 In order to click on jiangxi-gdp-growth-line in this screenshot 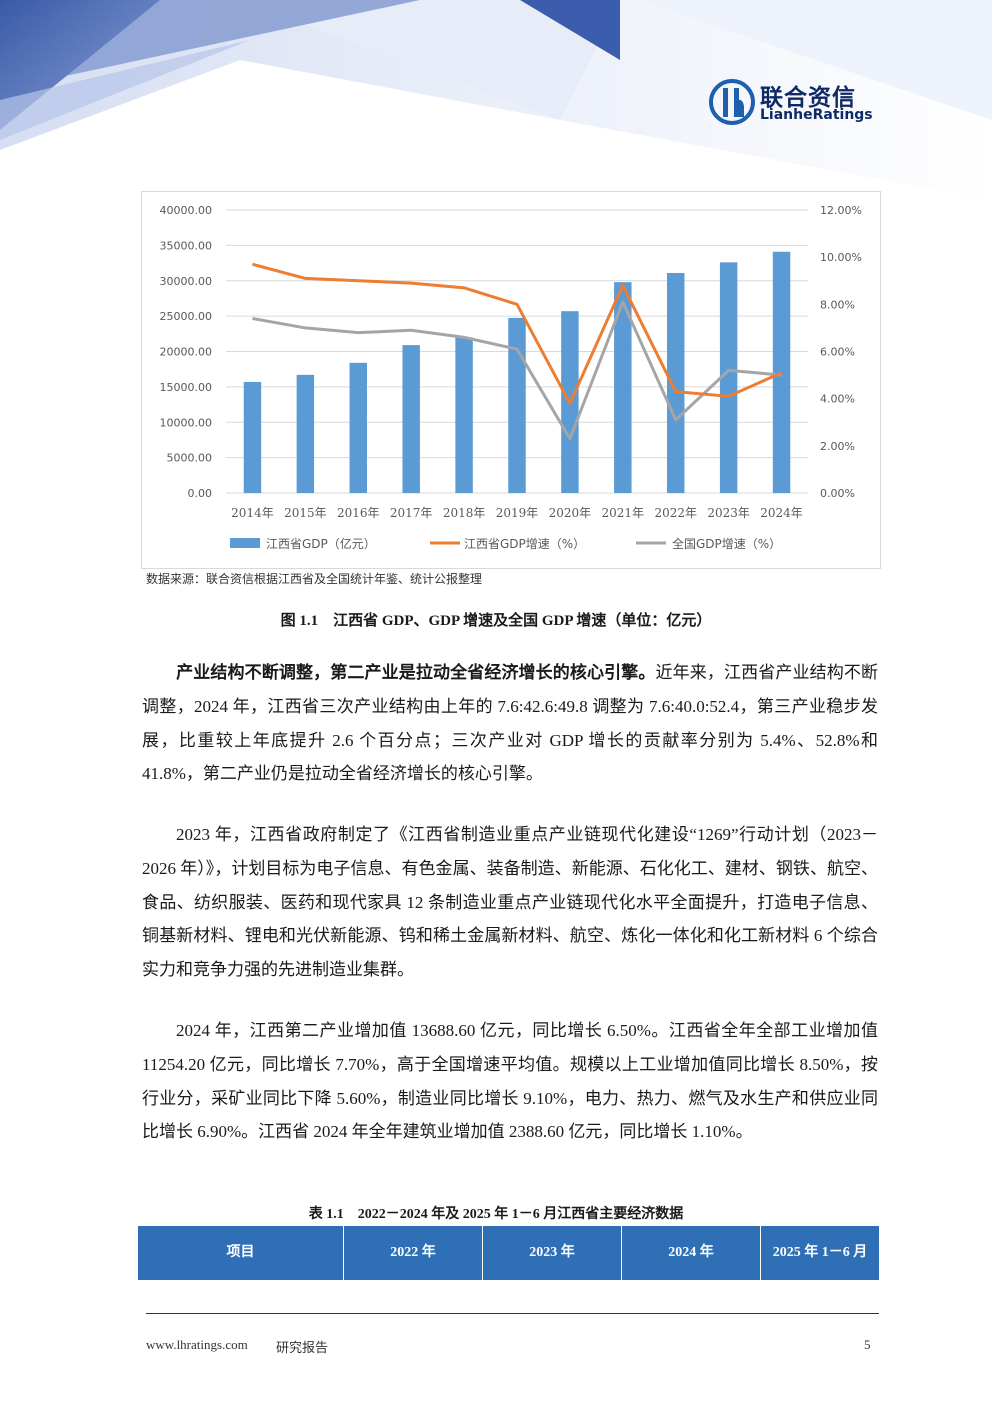, I will do `click(517, 333)`.